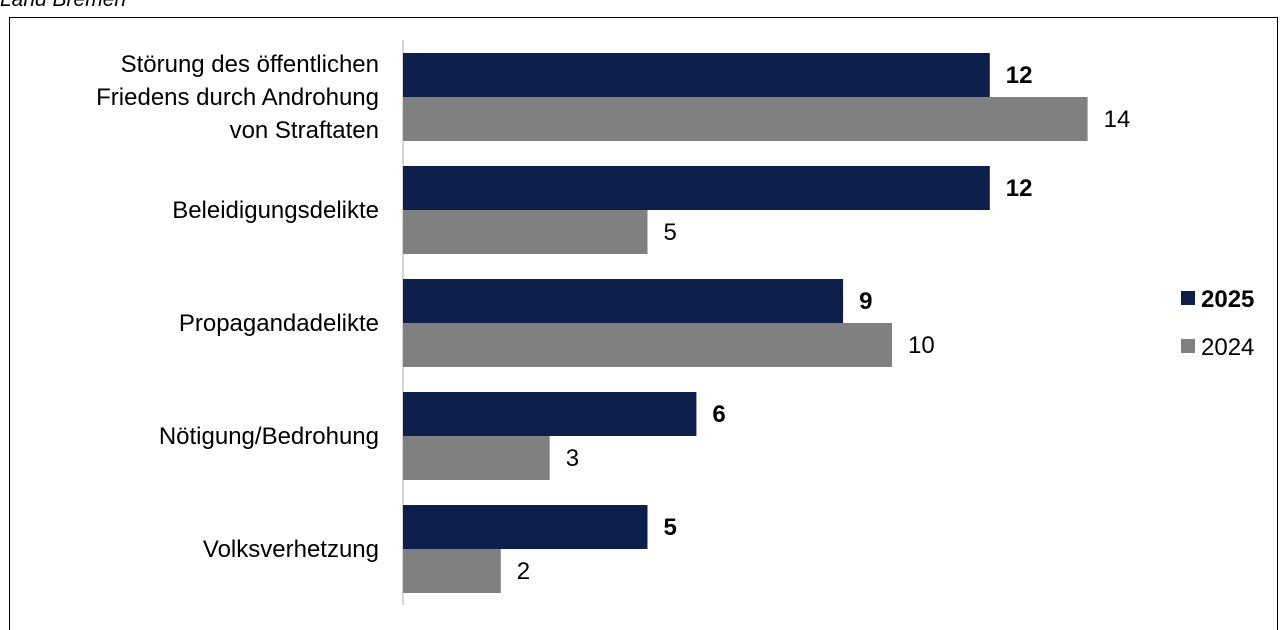 Image resolution: width=1285 pixels, height=630 pixels. I want to click on category-label-line: Friedens durch Androhung, so click(237, 97).